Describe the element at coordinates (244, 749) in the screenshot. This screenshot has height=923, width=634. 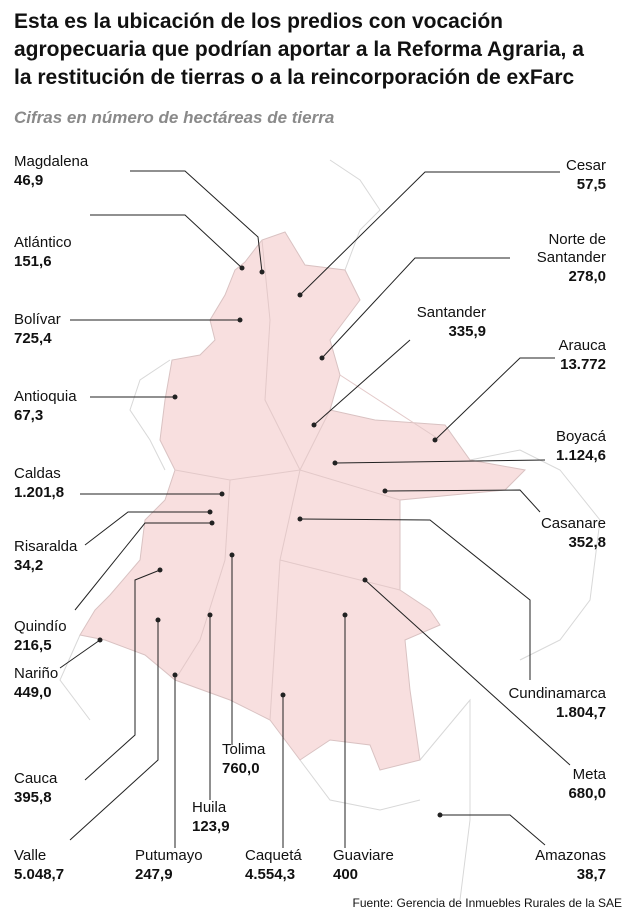
I see `region-name: Tolima` at that location.